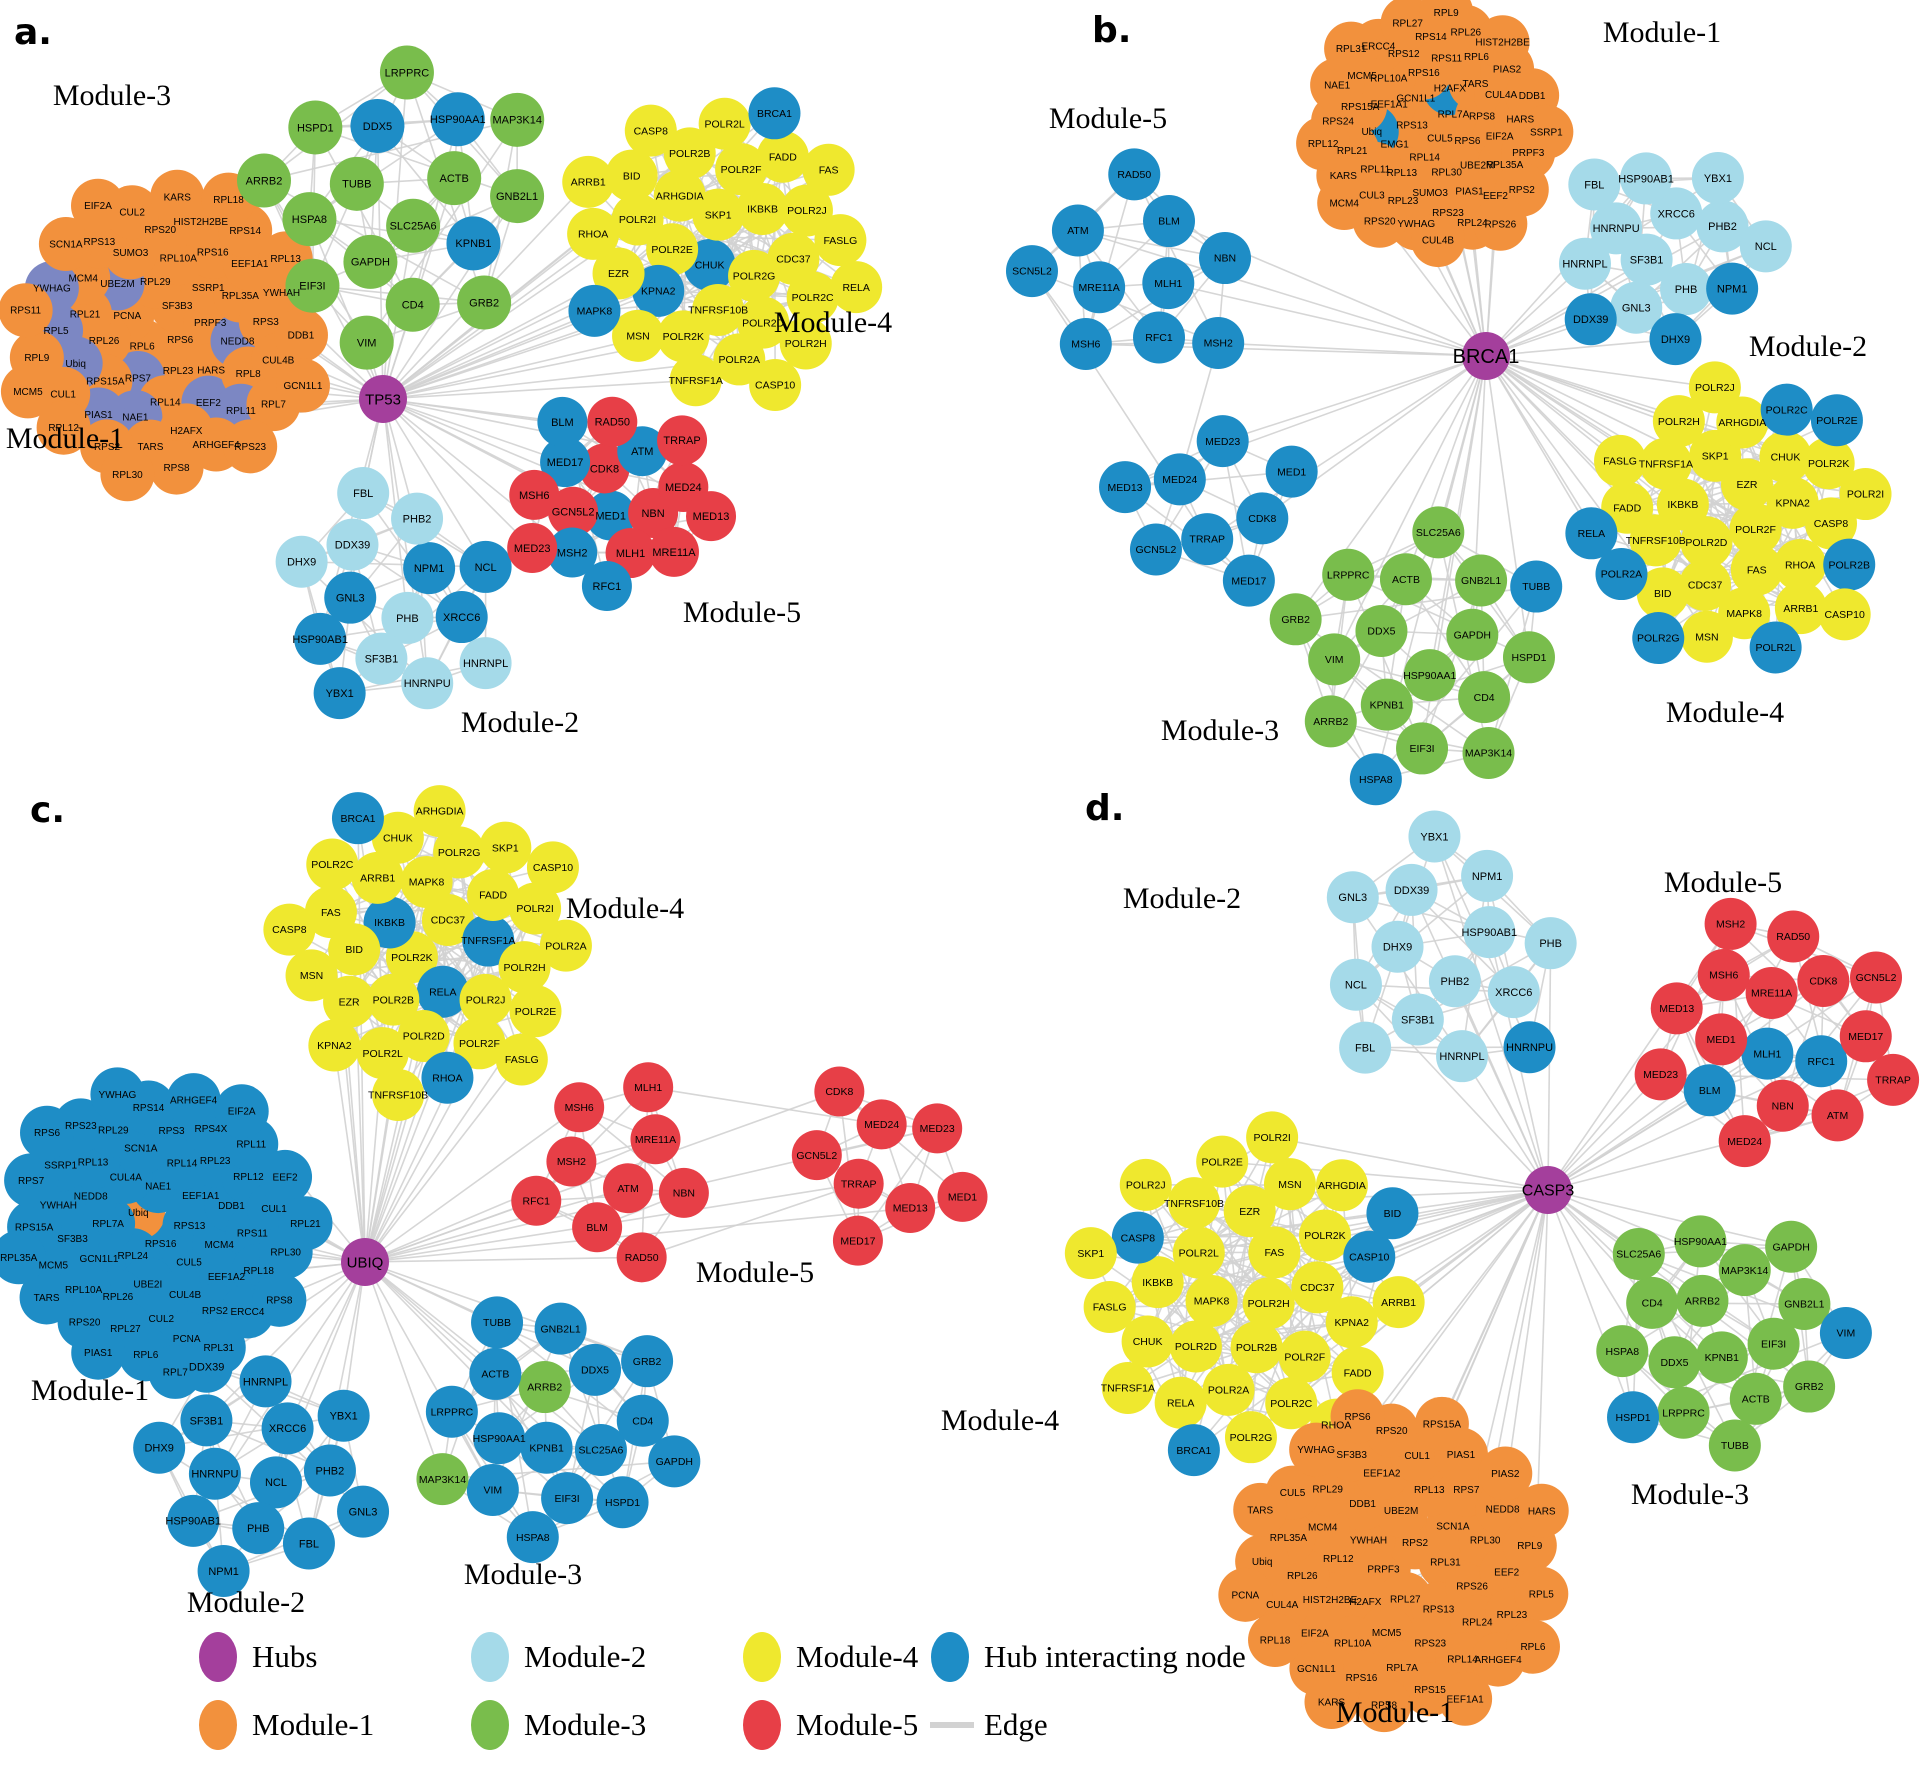 The image size is (1923, 1775). What do you see at coordinates (1323, 144) in the screenshot?
I see `gene-label: RPL12` at bounding box center [1323, 144].